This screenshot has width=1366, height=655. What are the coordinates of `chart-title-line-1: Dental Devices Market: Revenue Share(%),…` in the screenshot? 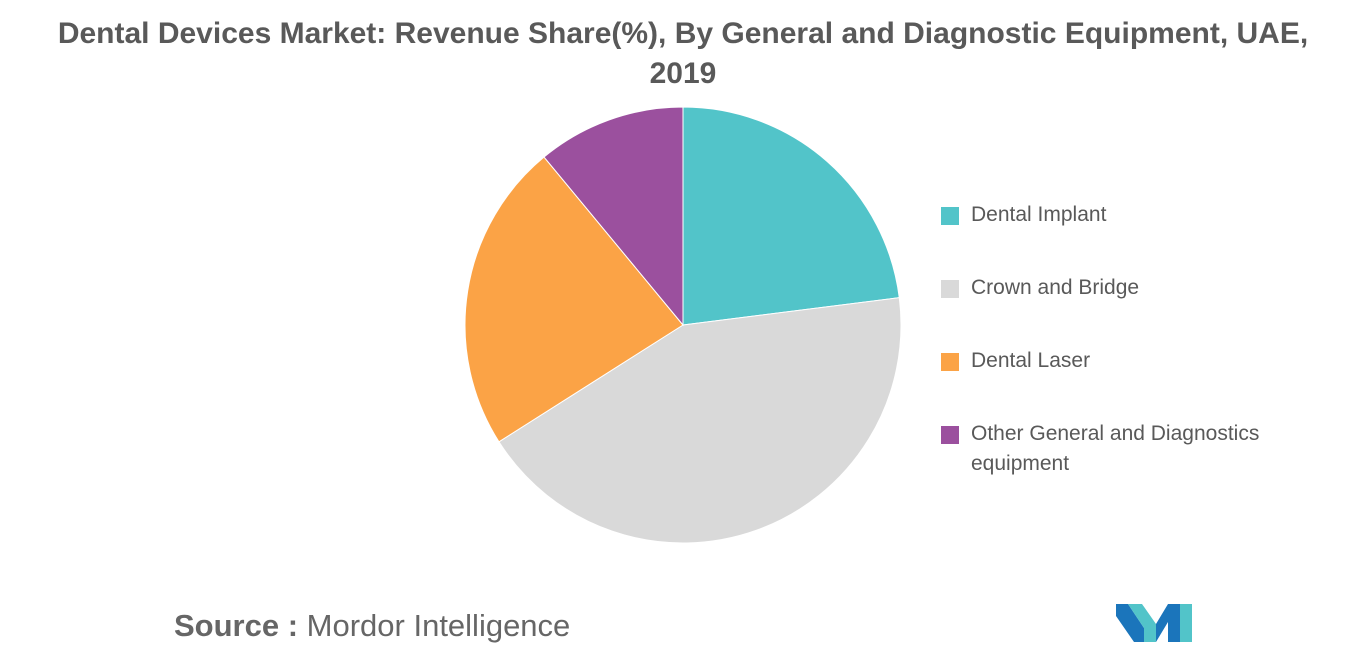 It's located at (683, 33).